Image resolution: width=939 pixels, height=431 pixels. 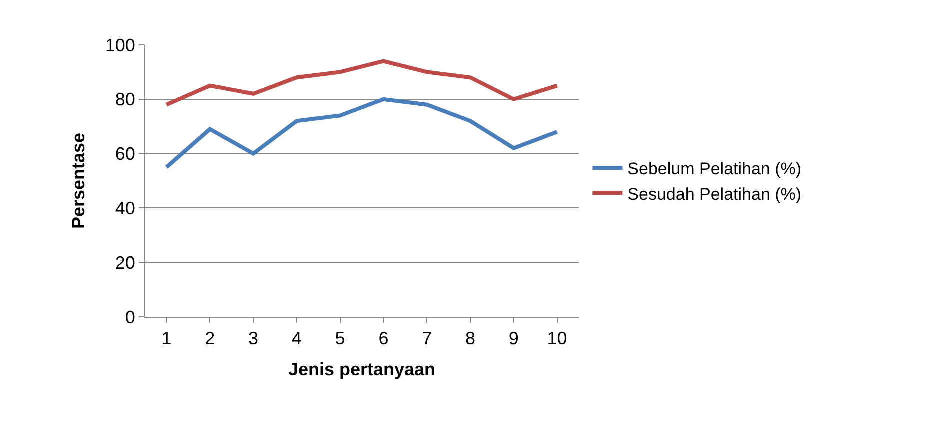 What do you see at coordinates (167, 338) in the screenshot?
I see `x-tick-label: 1` at bounding box center [167, 338].